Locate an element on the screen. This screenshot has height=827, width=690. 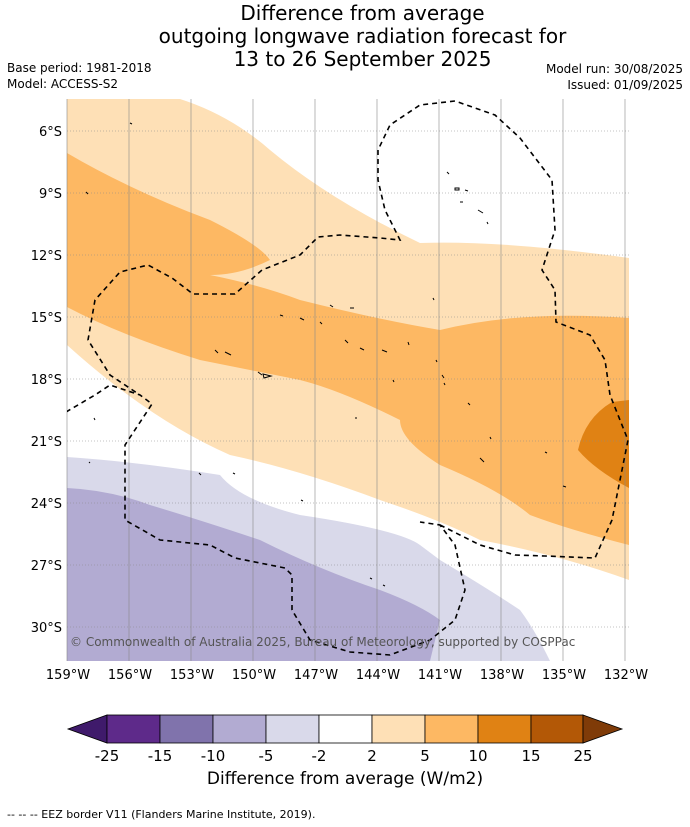
lon-label-141w: 141°W is located at coordinates (440, 675).